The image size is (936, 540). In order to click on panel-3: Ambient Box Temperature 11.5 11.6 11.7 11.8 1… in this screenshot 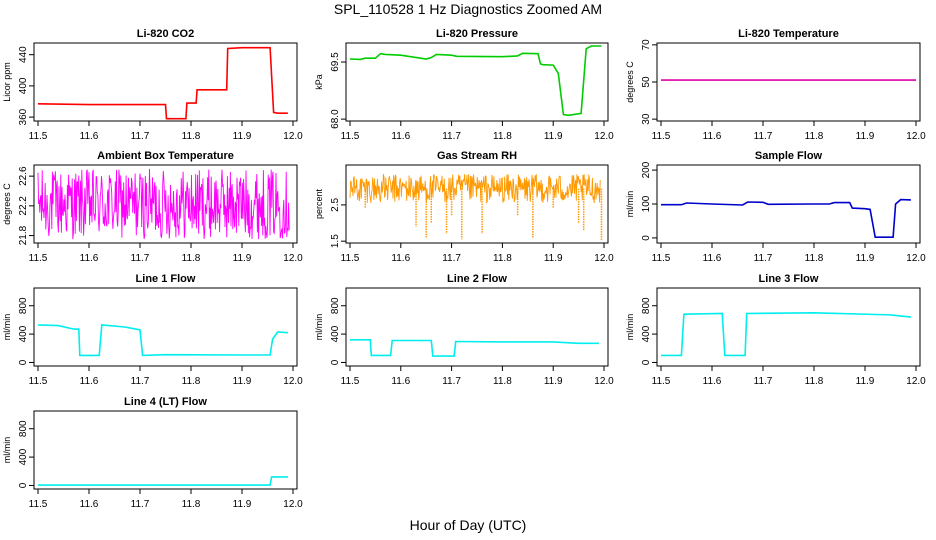, I will do `click(152, 207)`.